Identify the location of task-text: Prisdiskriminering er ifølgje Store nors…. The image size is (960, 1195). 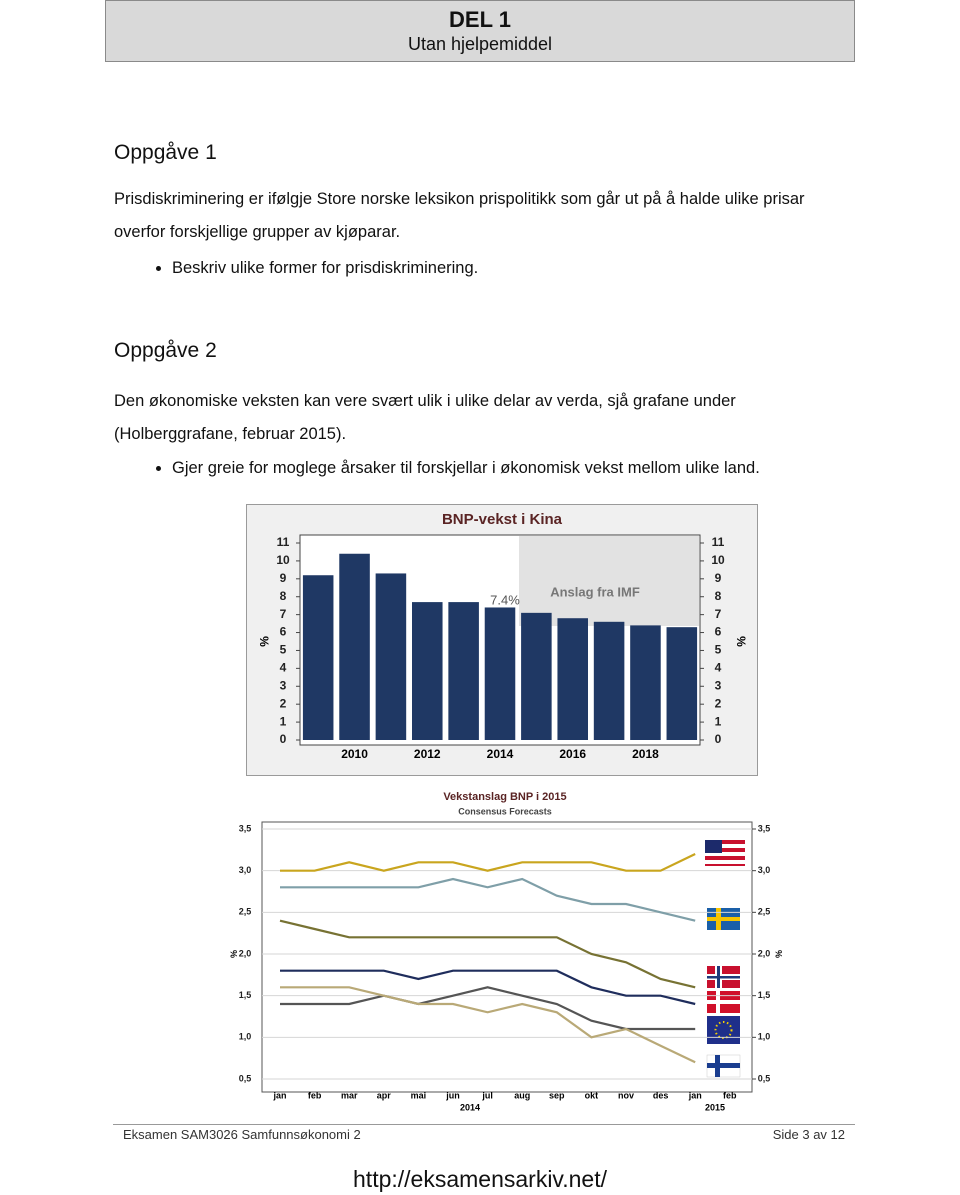
(459, 215).